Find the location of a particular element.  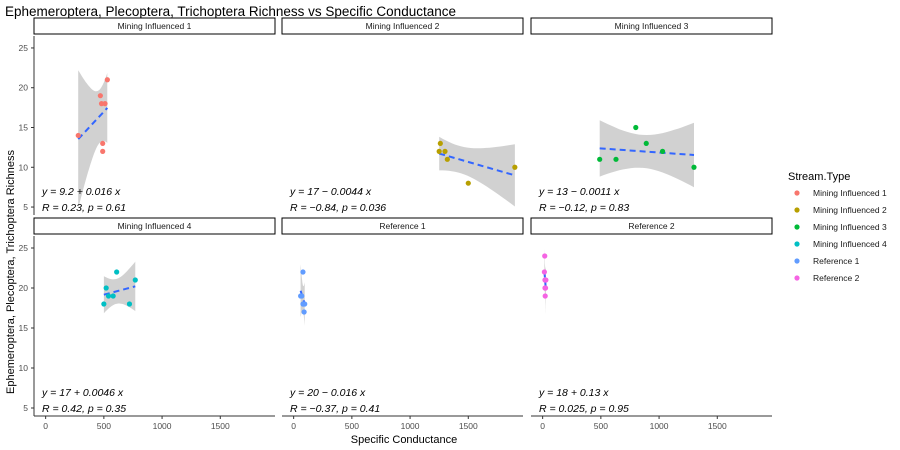

stats-label: R = −0.37, p = 0.41 is located at coordinates (335, 409).